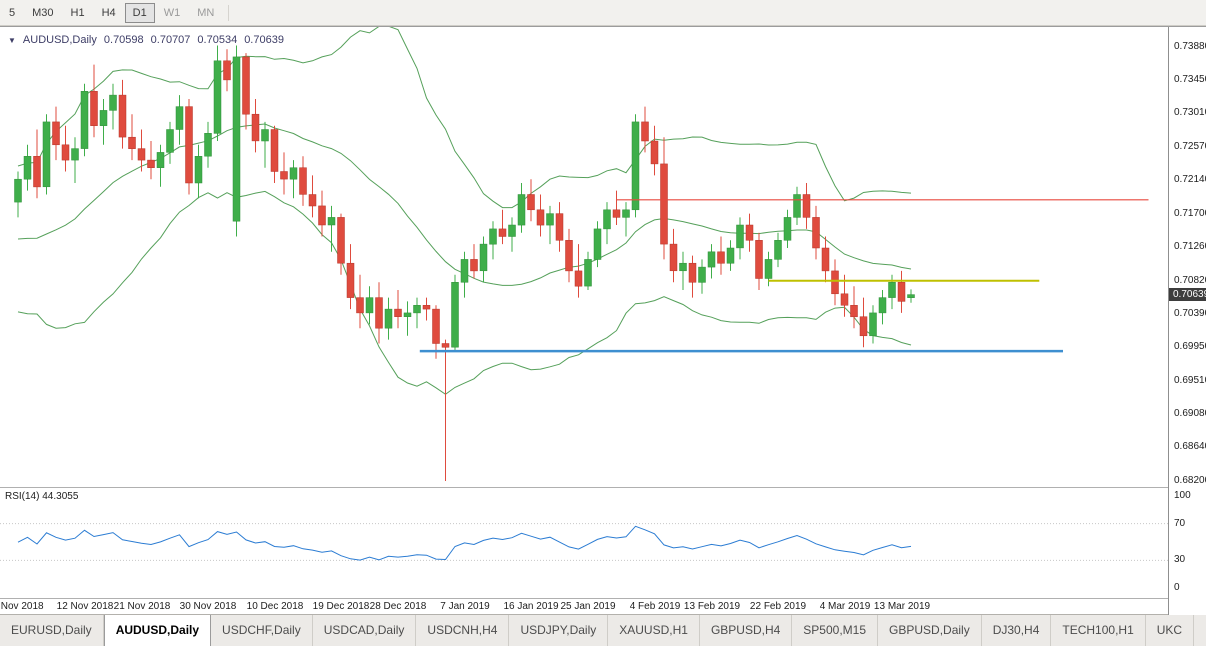 The height and width of the screenshot is (646, 1206). I want to click on timeframe-button-m30: M30, so click(43, 12).